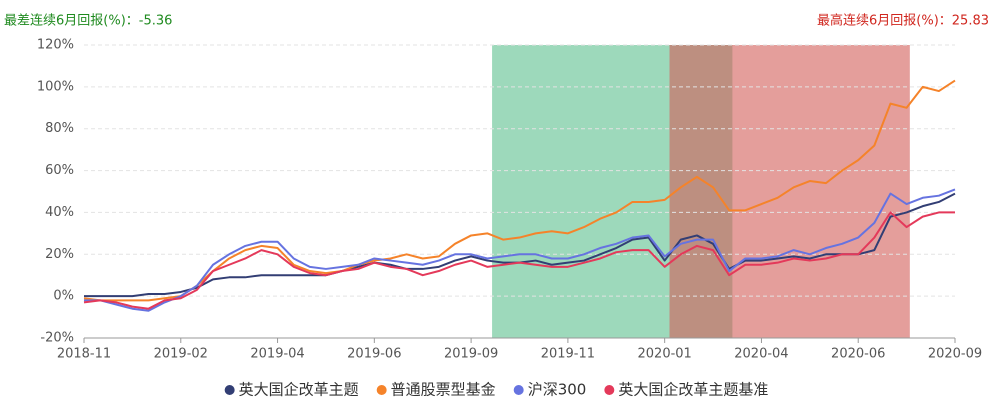 The height and width of the screenshot is (404, 993). Describe the element at coordinates (568, 354) in the screenshot. I see `x-tick-label: 2019-11` at that location.